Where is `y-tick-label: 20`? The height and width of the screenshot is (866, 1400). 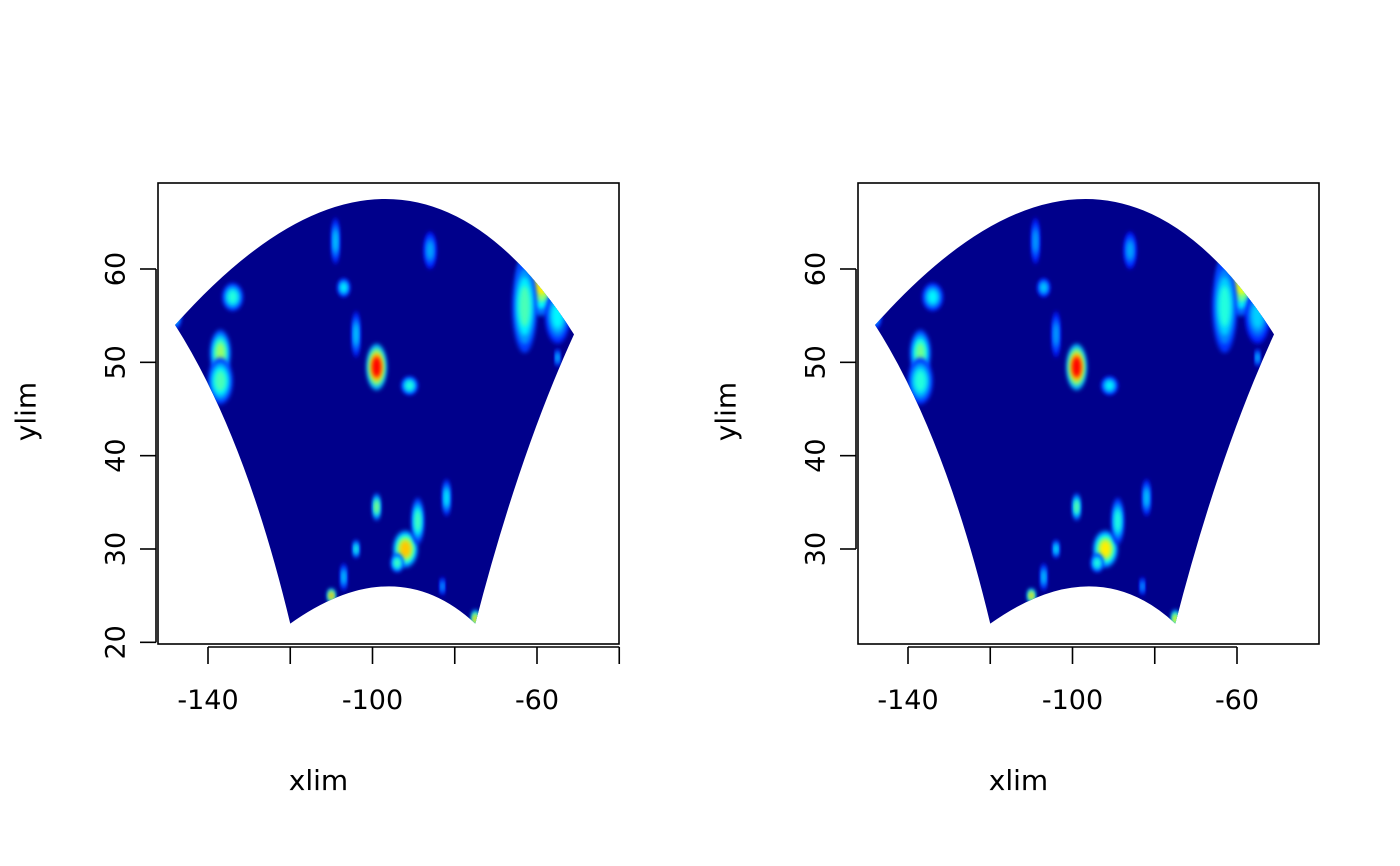 y-tick-label: 20 is located at coordinates (116, 642).